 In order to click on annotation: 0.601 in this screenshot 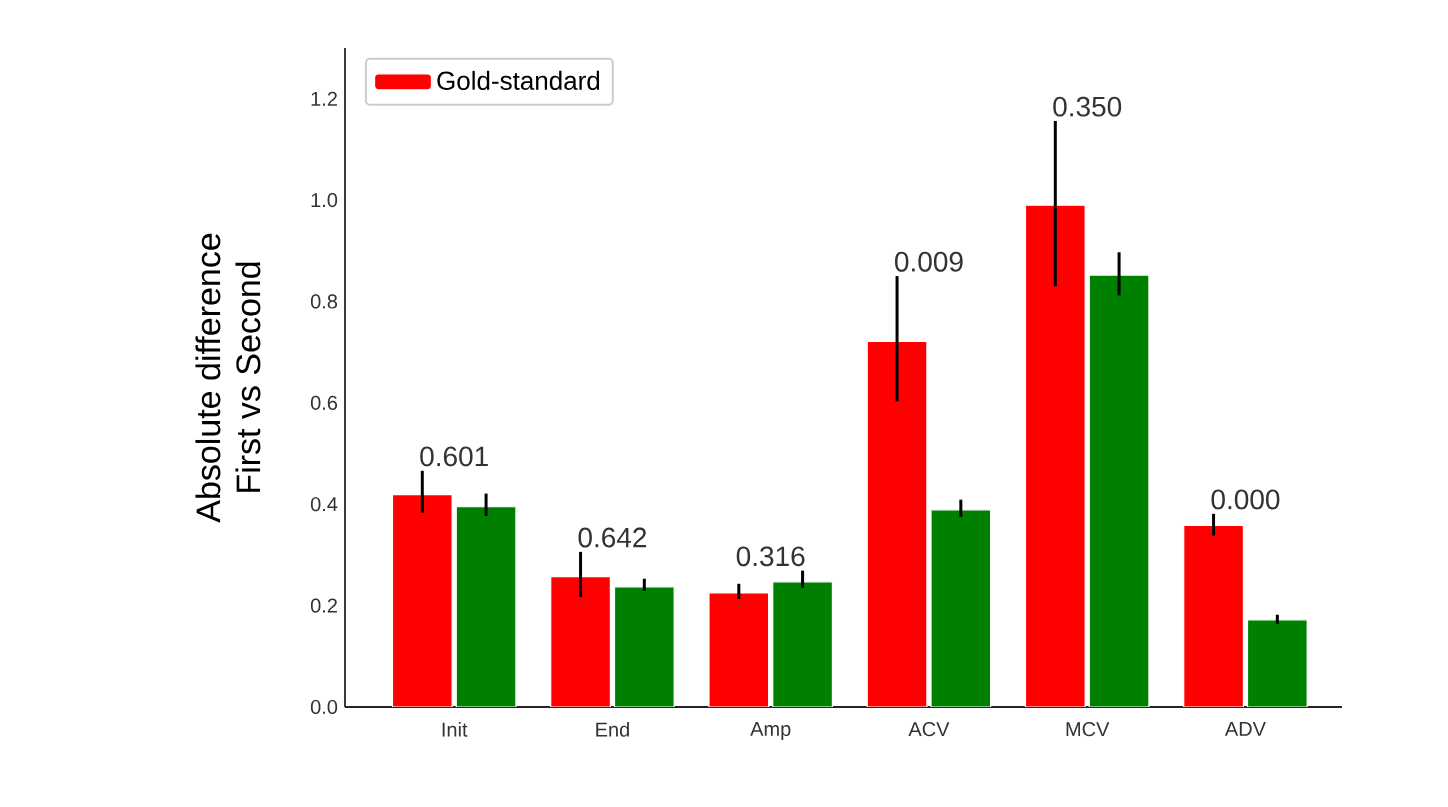, I will do `click(454, 456)`.